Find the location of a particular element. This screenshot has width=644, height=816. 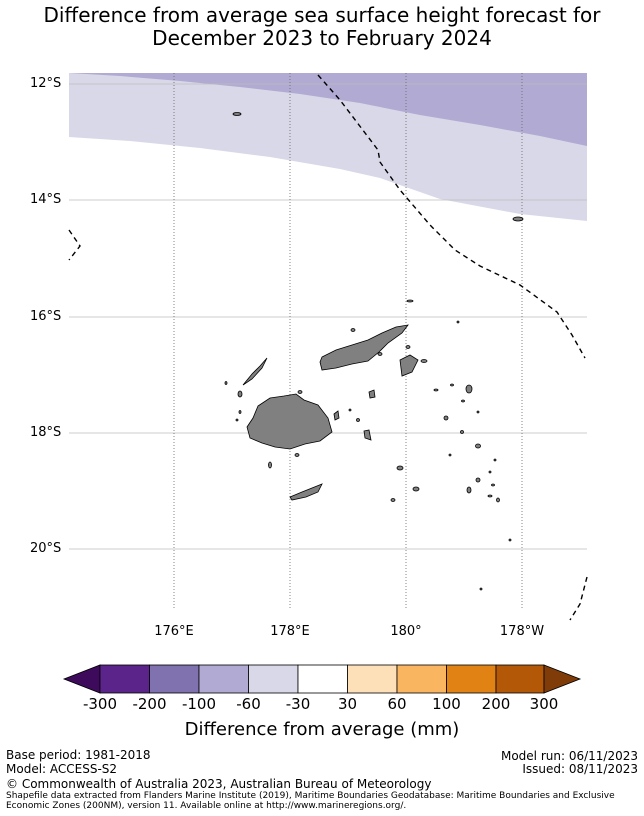

ovalau-island is located at coordinates (336, 415).